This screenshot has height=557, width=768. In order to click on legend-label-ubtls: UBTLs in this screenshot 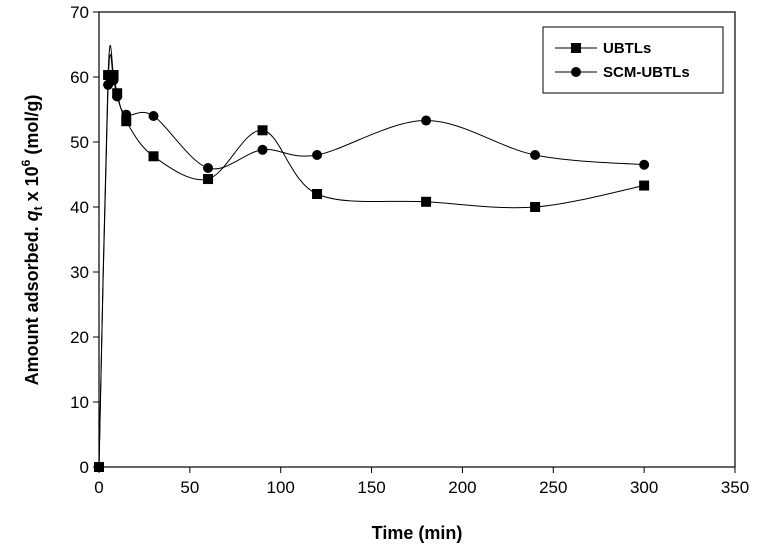, I will do `click(627, 48)`.